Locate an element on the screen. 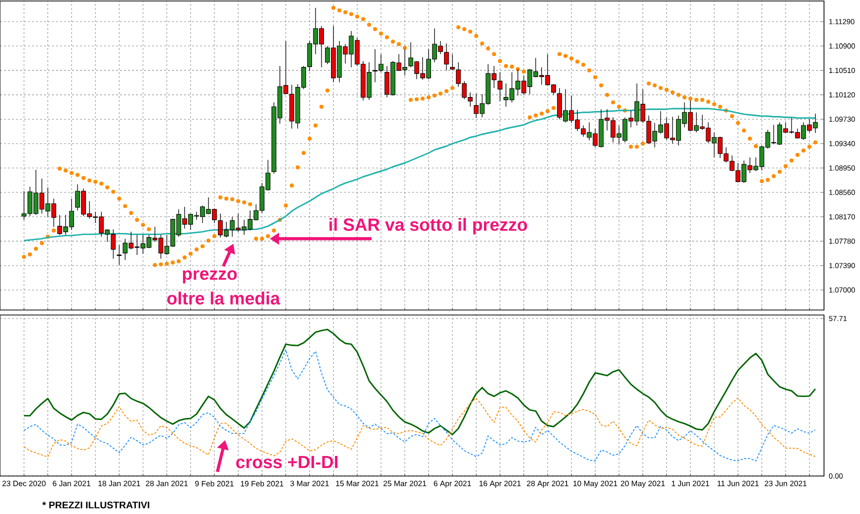 The image size is (860, 514). text: * PREZZI ILLUSTRATIVI is located at coordinates (96, 505).